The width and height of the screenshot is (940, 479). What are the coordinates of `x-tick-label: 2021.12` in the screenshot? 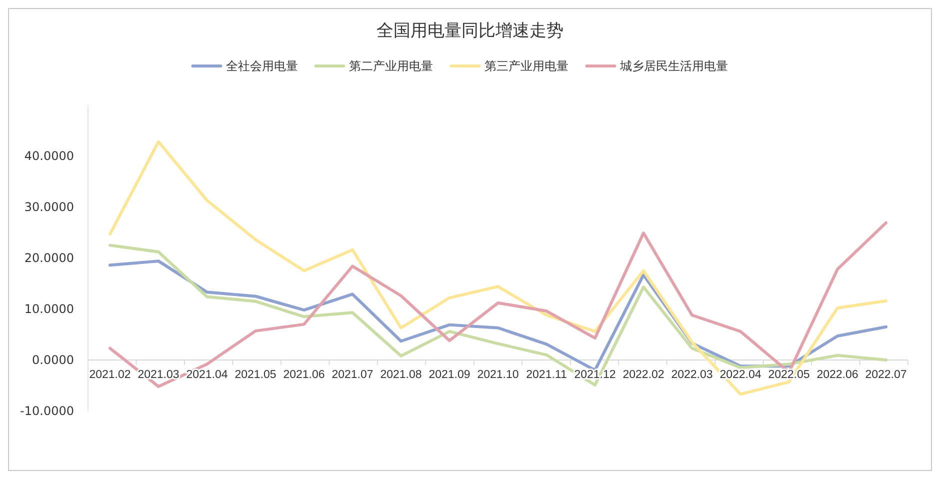 It's located at (595, 375).